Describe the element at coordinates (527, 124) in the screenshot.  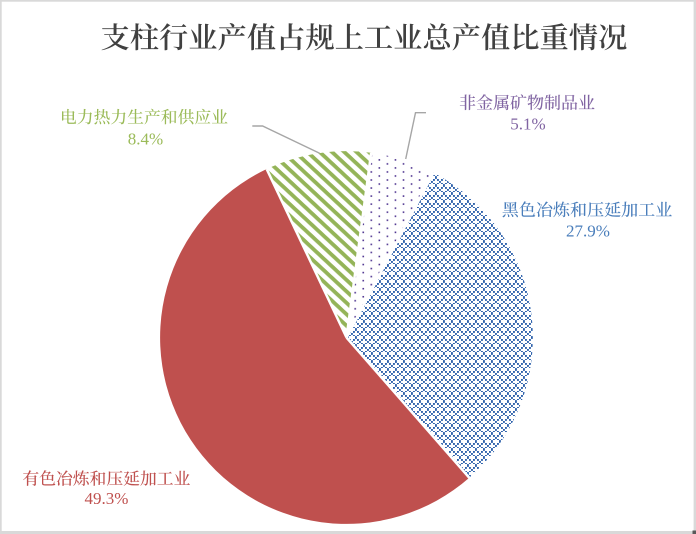
I see `svg-text: 5.1%` at that location.